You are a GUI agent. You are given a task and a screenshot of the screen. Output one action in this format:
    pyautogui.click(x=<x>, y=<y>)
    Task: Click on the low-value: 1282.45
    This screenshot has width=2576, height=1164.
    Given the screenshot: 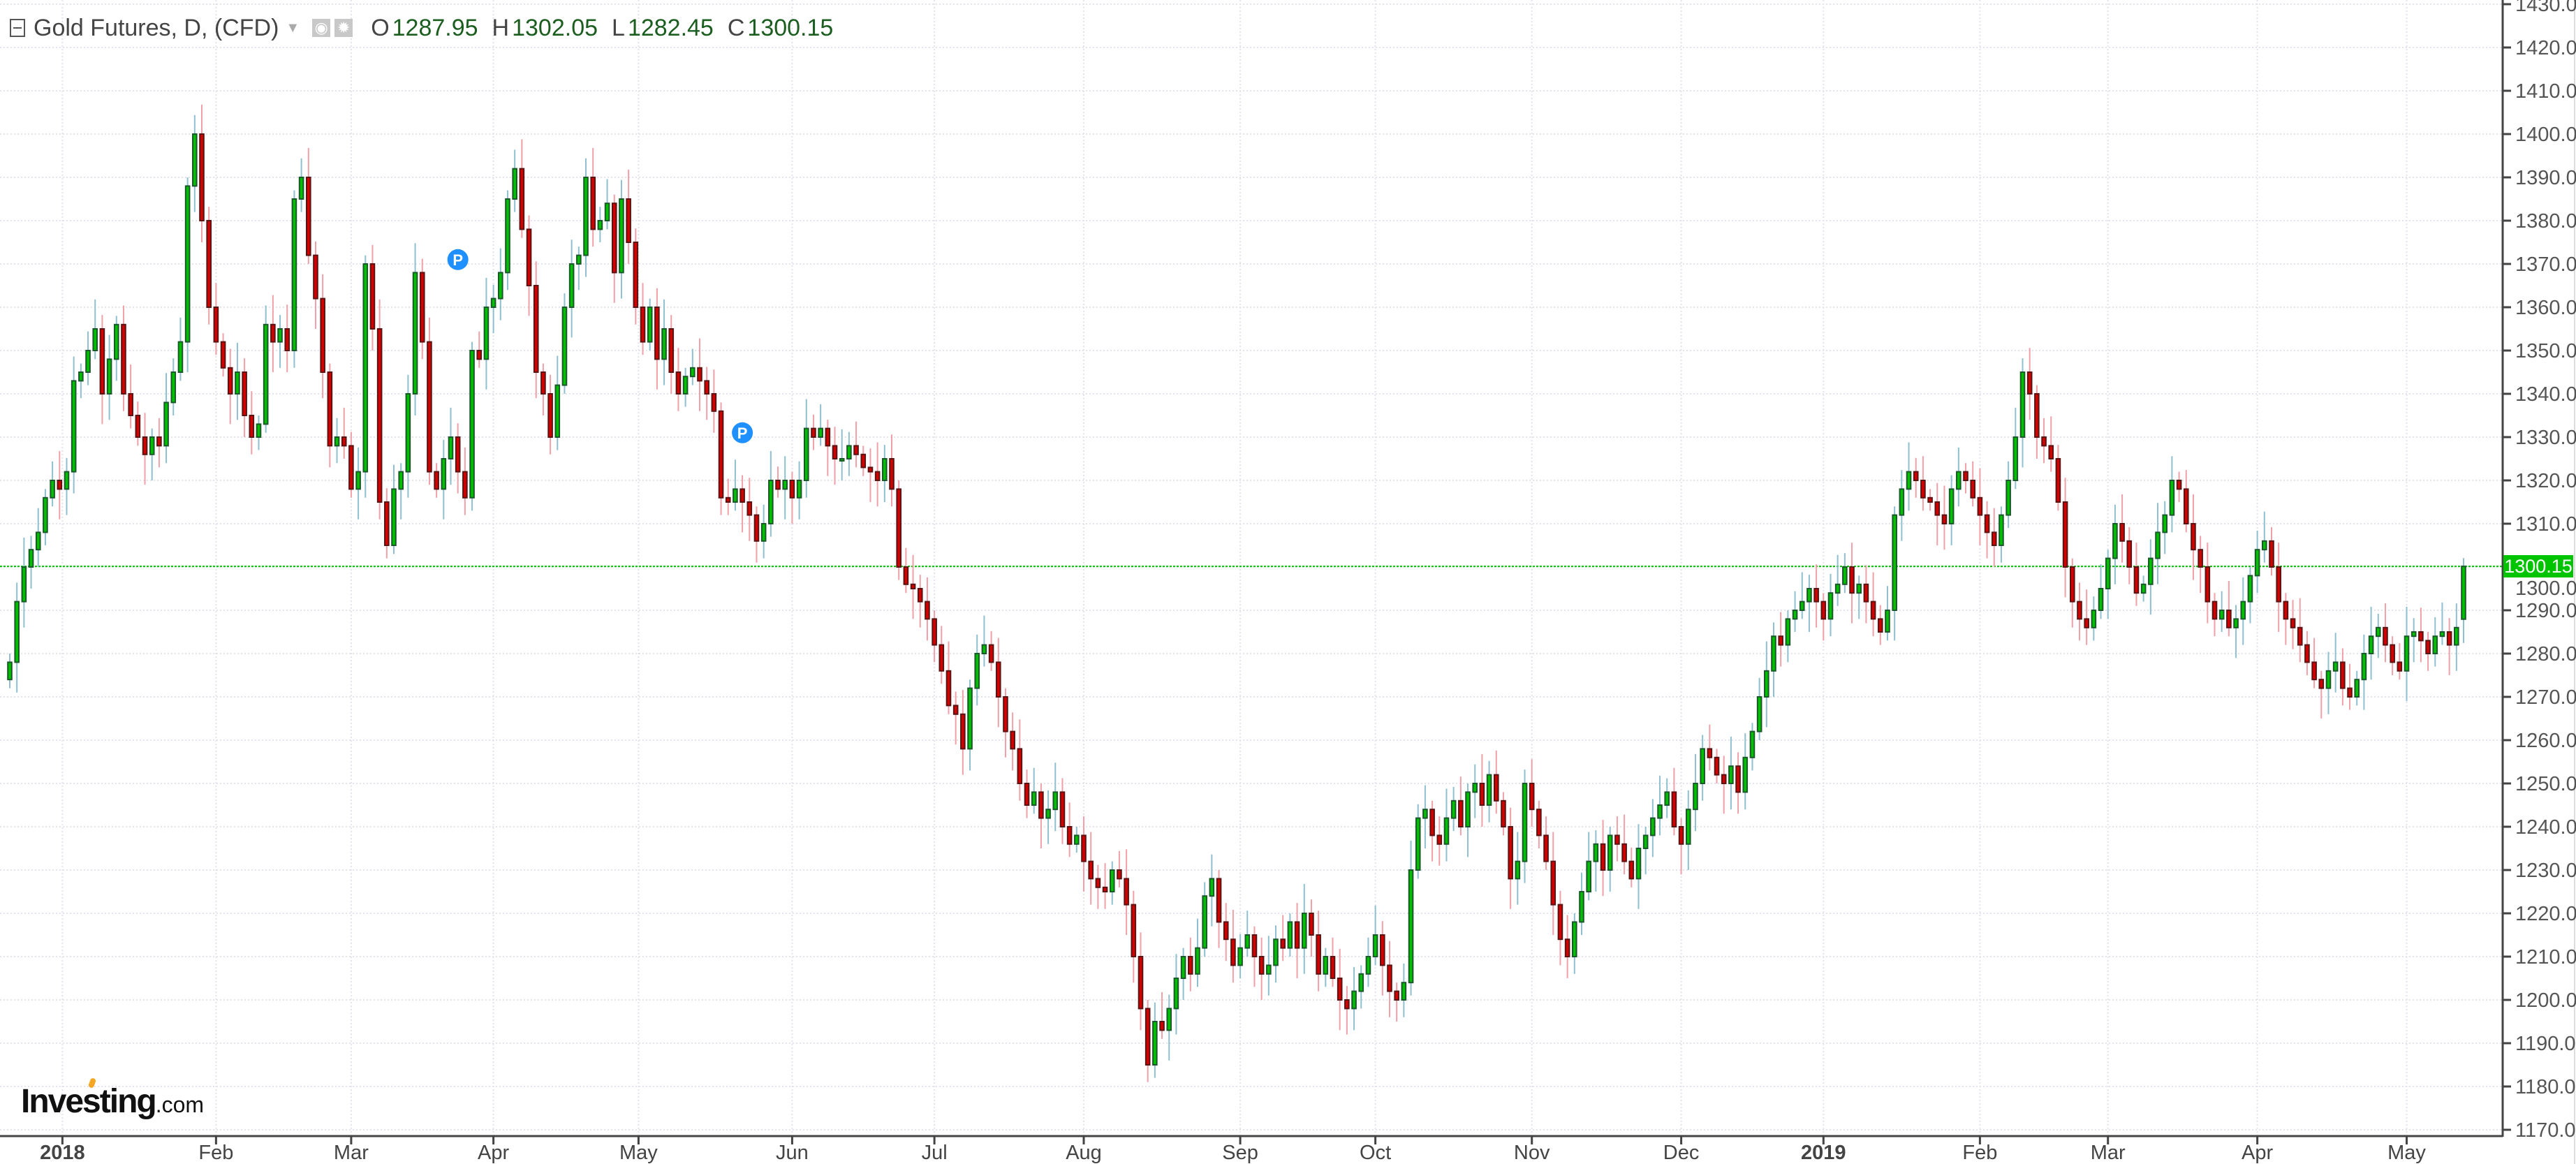 What is the action you would take?
    pyautogui.click(x=670, y=27)
    